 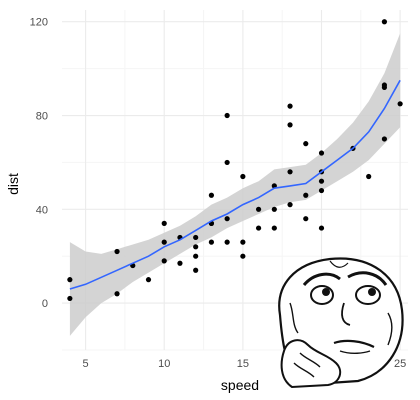 What do you see at coordinates (341, 323) in the screenshot?
I see `thinking-face-meme-icon` at bounding box center [341, 323].